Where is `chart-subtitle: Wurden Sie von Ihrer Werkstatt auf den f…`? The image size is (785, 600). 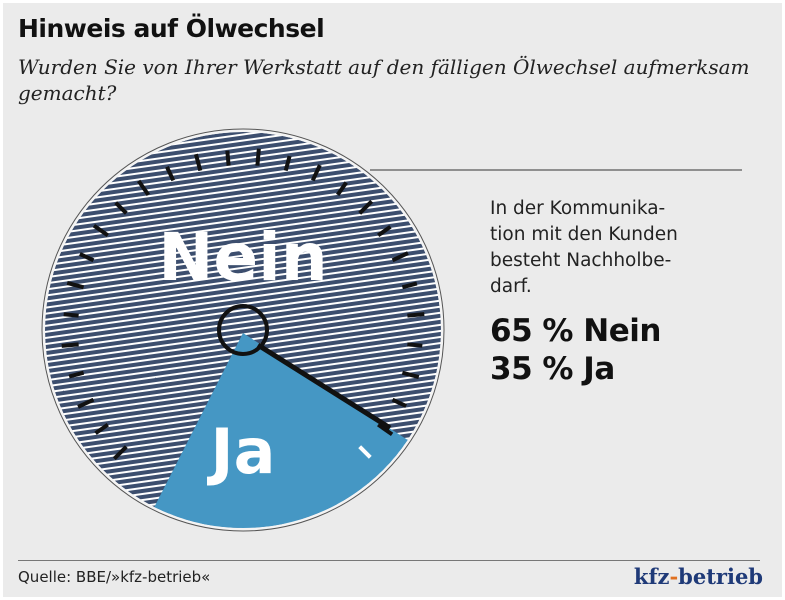 chart-subtitle: Wurden Sie von Ihrer Werkstatt auf den f… is located at coordinates (384, 80).